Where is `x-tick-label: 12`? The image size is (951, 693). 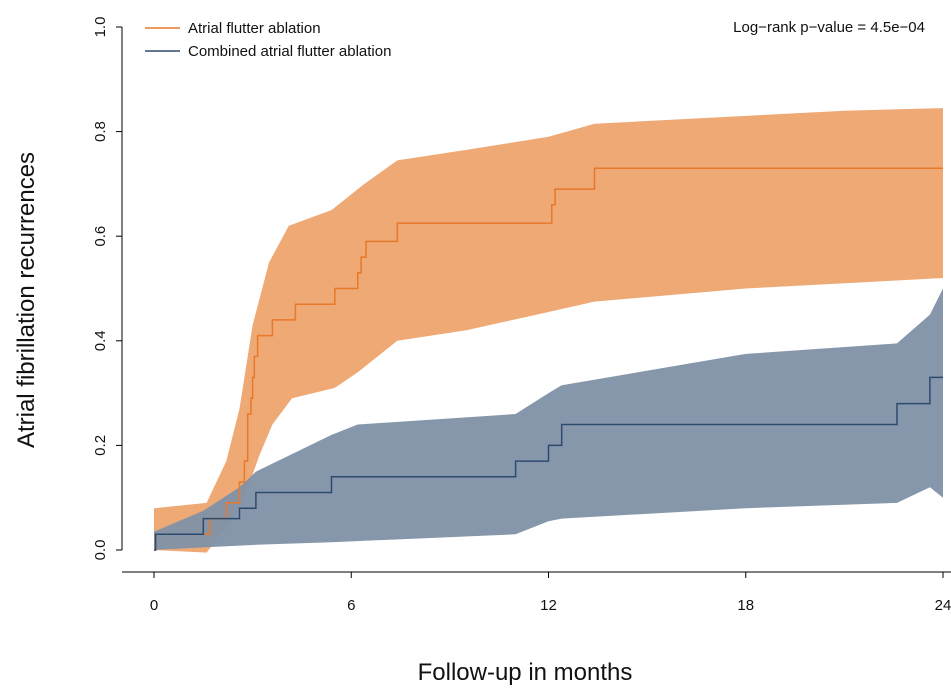 x-tick-label: 12 is located at coordinates (548, 605).